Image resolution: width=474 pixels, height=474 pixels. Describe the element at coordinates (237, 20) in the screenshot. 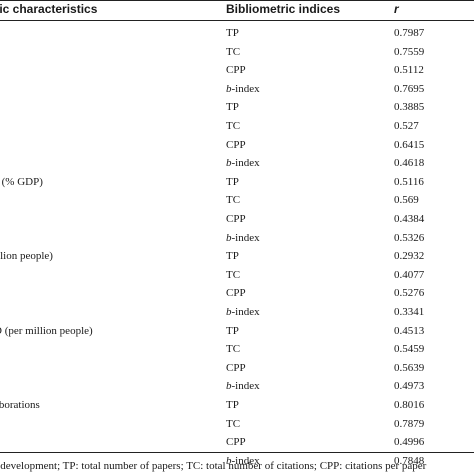

I see `header-bottom-rule` at that location.